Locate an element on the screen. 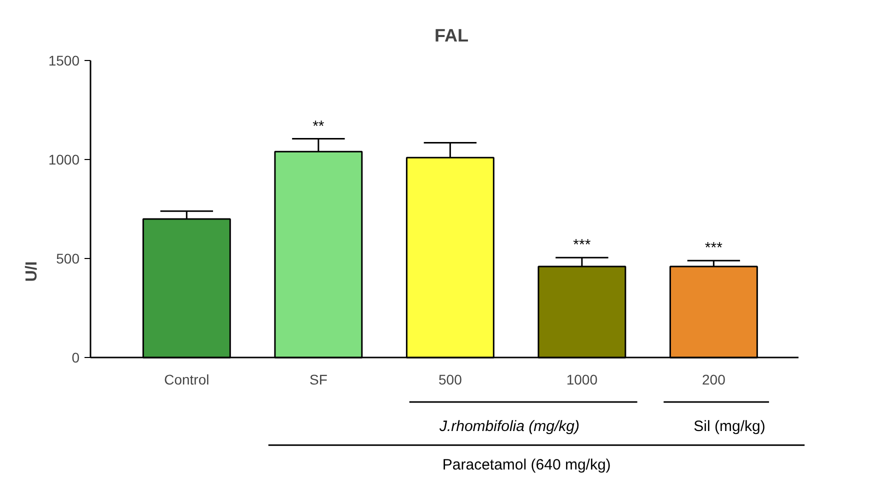 This screenshot has width=872, height=497. text: J.rhombifolia (mg/kg) is located at coordinates (509, 426).